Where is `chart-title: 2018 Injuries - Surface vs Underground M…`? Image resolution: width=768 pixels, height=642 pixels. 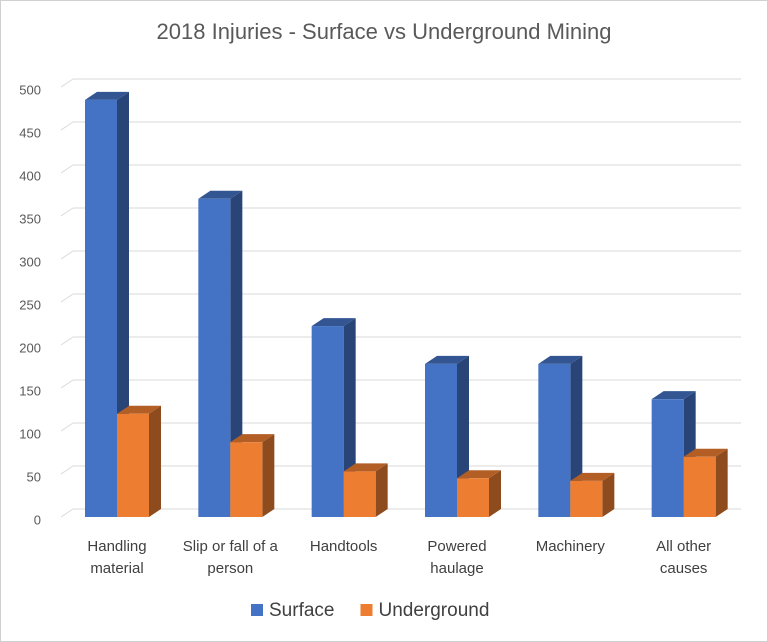
chart-title: 2018 Injuries - Surface vs Underground M… is located at coordinates (384, 31).